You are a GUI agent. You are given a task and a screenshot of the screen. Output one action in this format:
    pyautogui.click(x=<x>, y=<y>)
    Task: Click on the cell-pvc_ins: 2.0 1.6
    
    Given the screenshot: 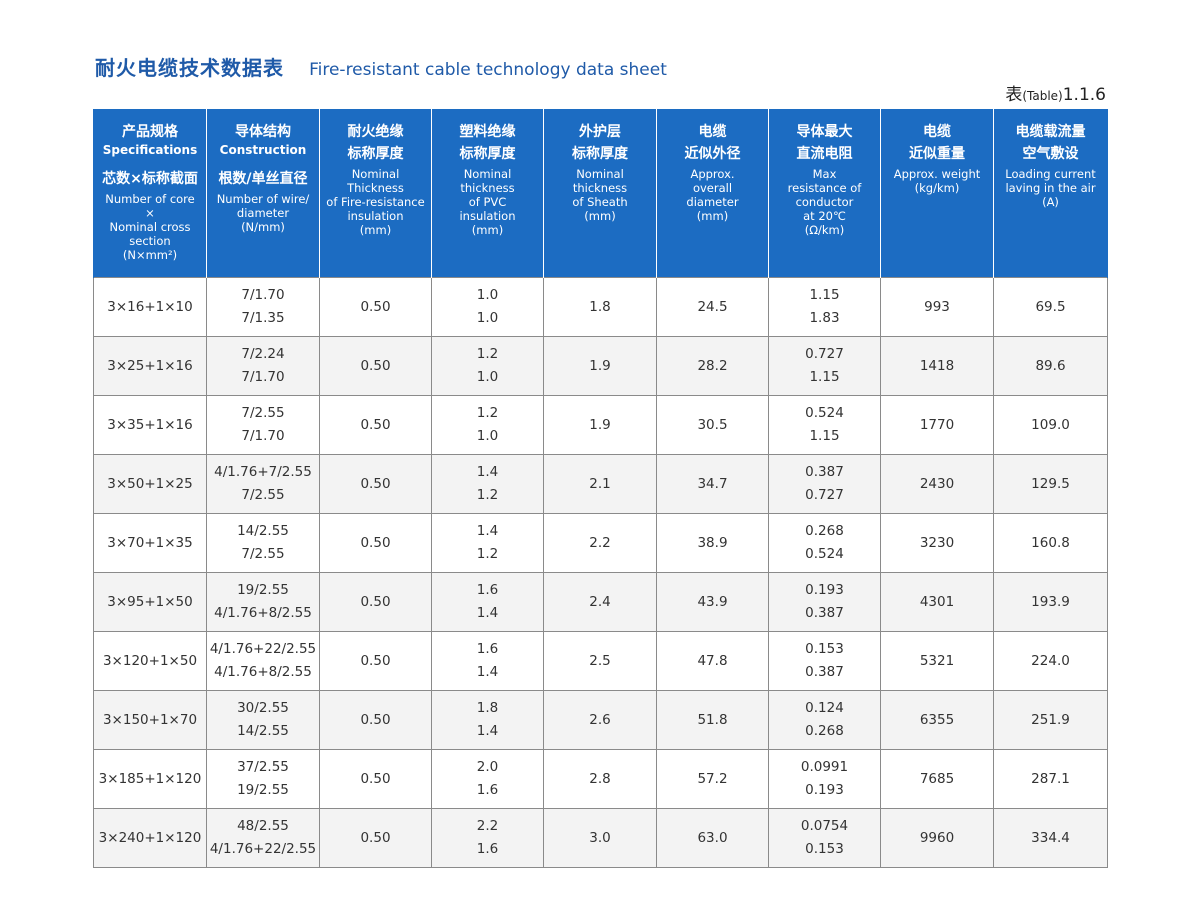 What is the action you would take?
    pyautogui.click(x=487, y=779)
    